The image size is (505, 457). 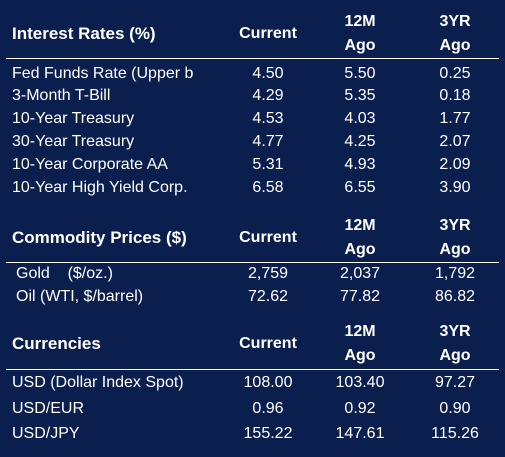 What do you see at coordinates (360, 273) in the screenshot?
I see `value-12m-ago: 2,037` at bounding box center [360, 273].